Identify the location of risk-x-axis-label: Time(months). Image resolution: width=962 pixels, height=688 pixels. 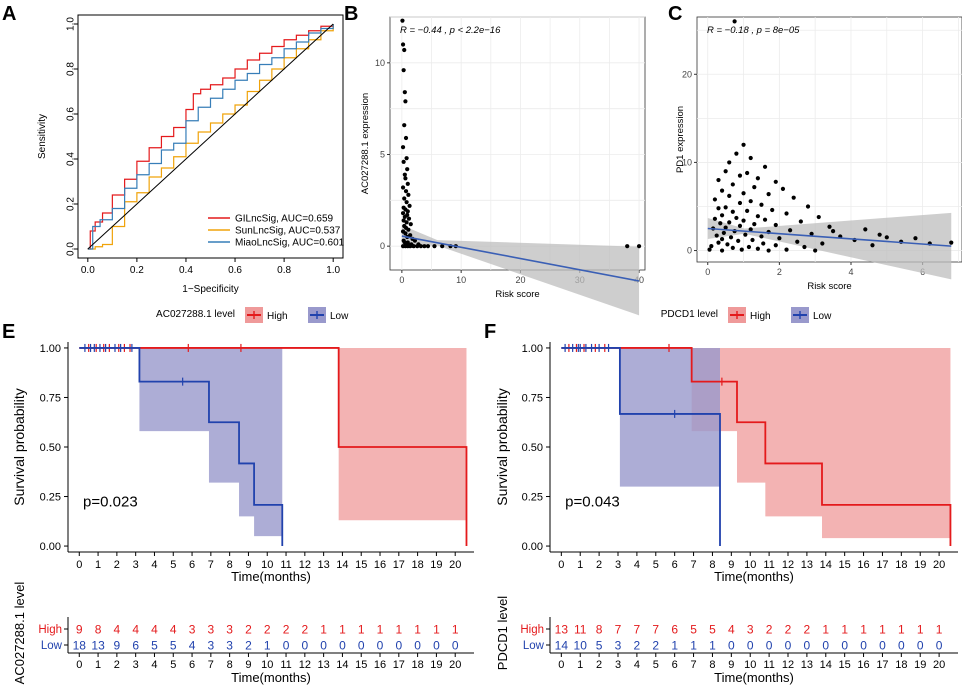
(754, 677).